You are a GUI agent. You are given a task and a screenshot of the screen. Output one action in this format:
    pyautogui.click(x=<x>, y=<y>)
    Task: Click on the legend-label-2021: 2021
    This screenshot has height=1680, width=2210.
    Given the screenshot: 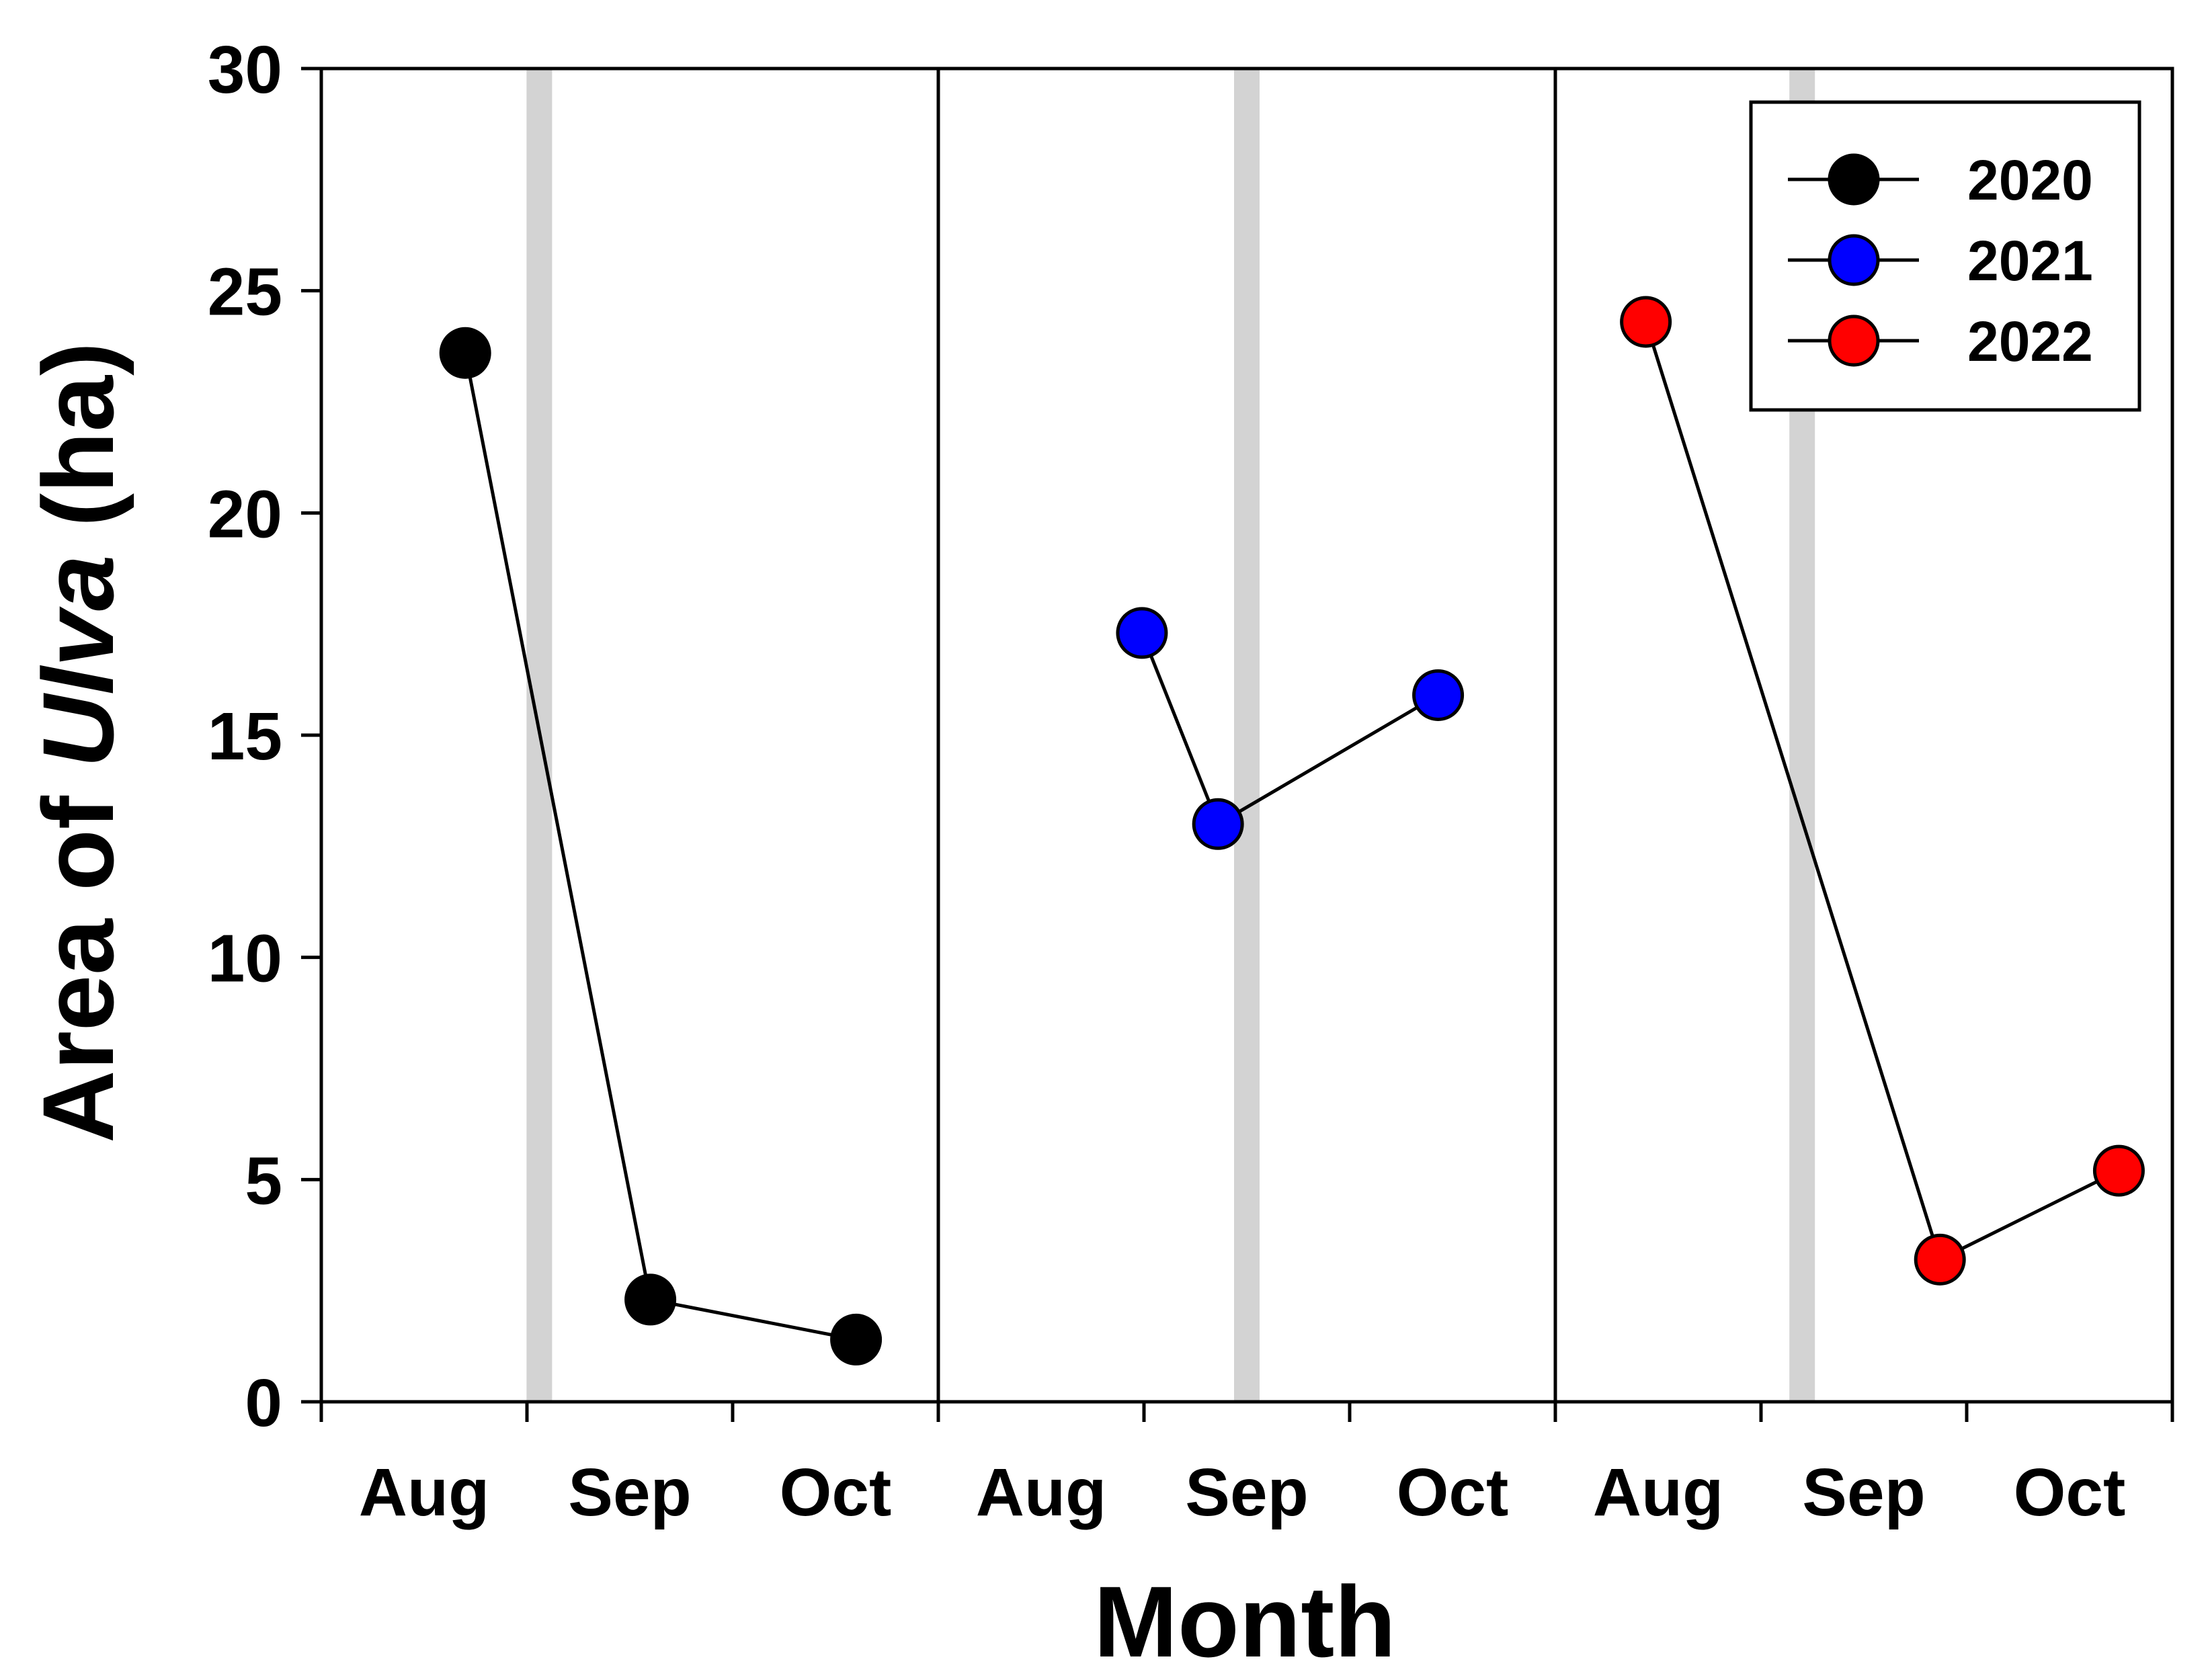 What is the action you would take?
    pyautogui.click(x=2030, y=260)
    